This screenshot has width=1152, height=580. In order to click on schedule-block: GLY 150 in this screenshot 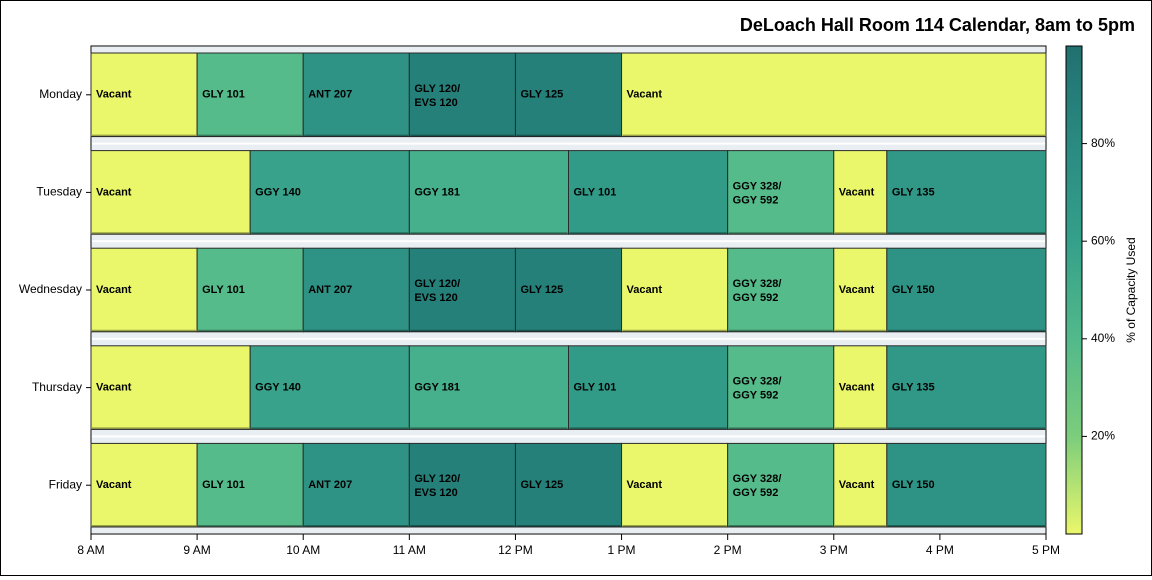, I will do `click(966, 485)`.